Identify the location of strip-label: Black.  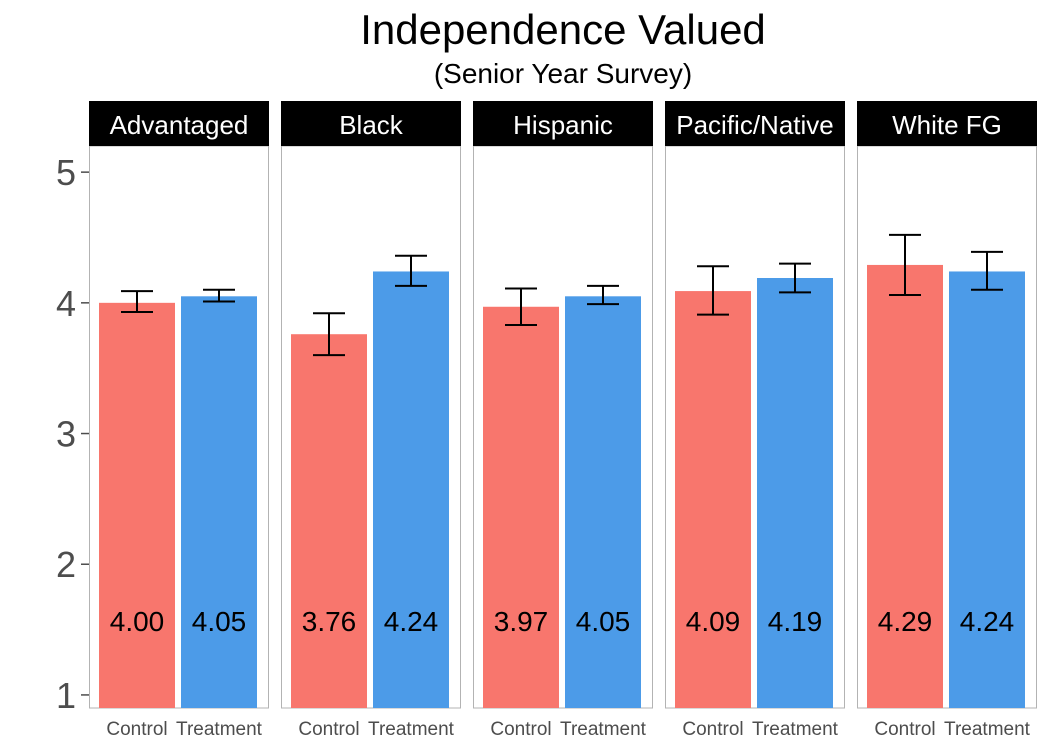
(371, 125).